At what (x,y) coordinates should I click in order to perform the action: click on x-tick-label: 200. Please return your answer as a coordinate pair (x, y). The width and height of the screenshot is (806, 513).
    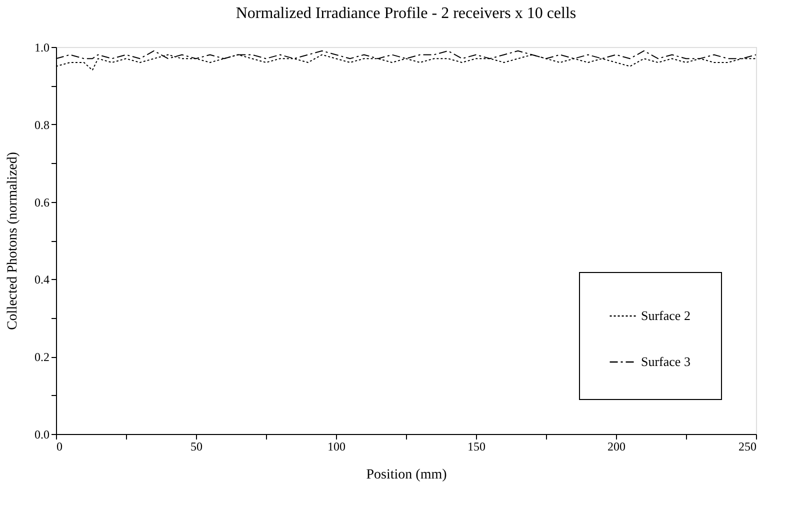
    Looking at the image, I should click on (617, 447).